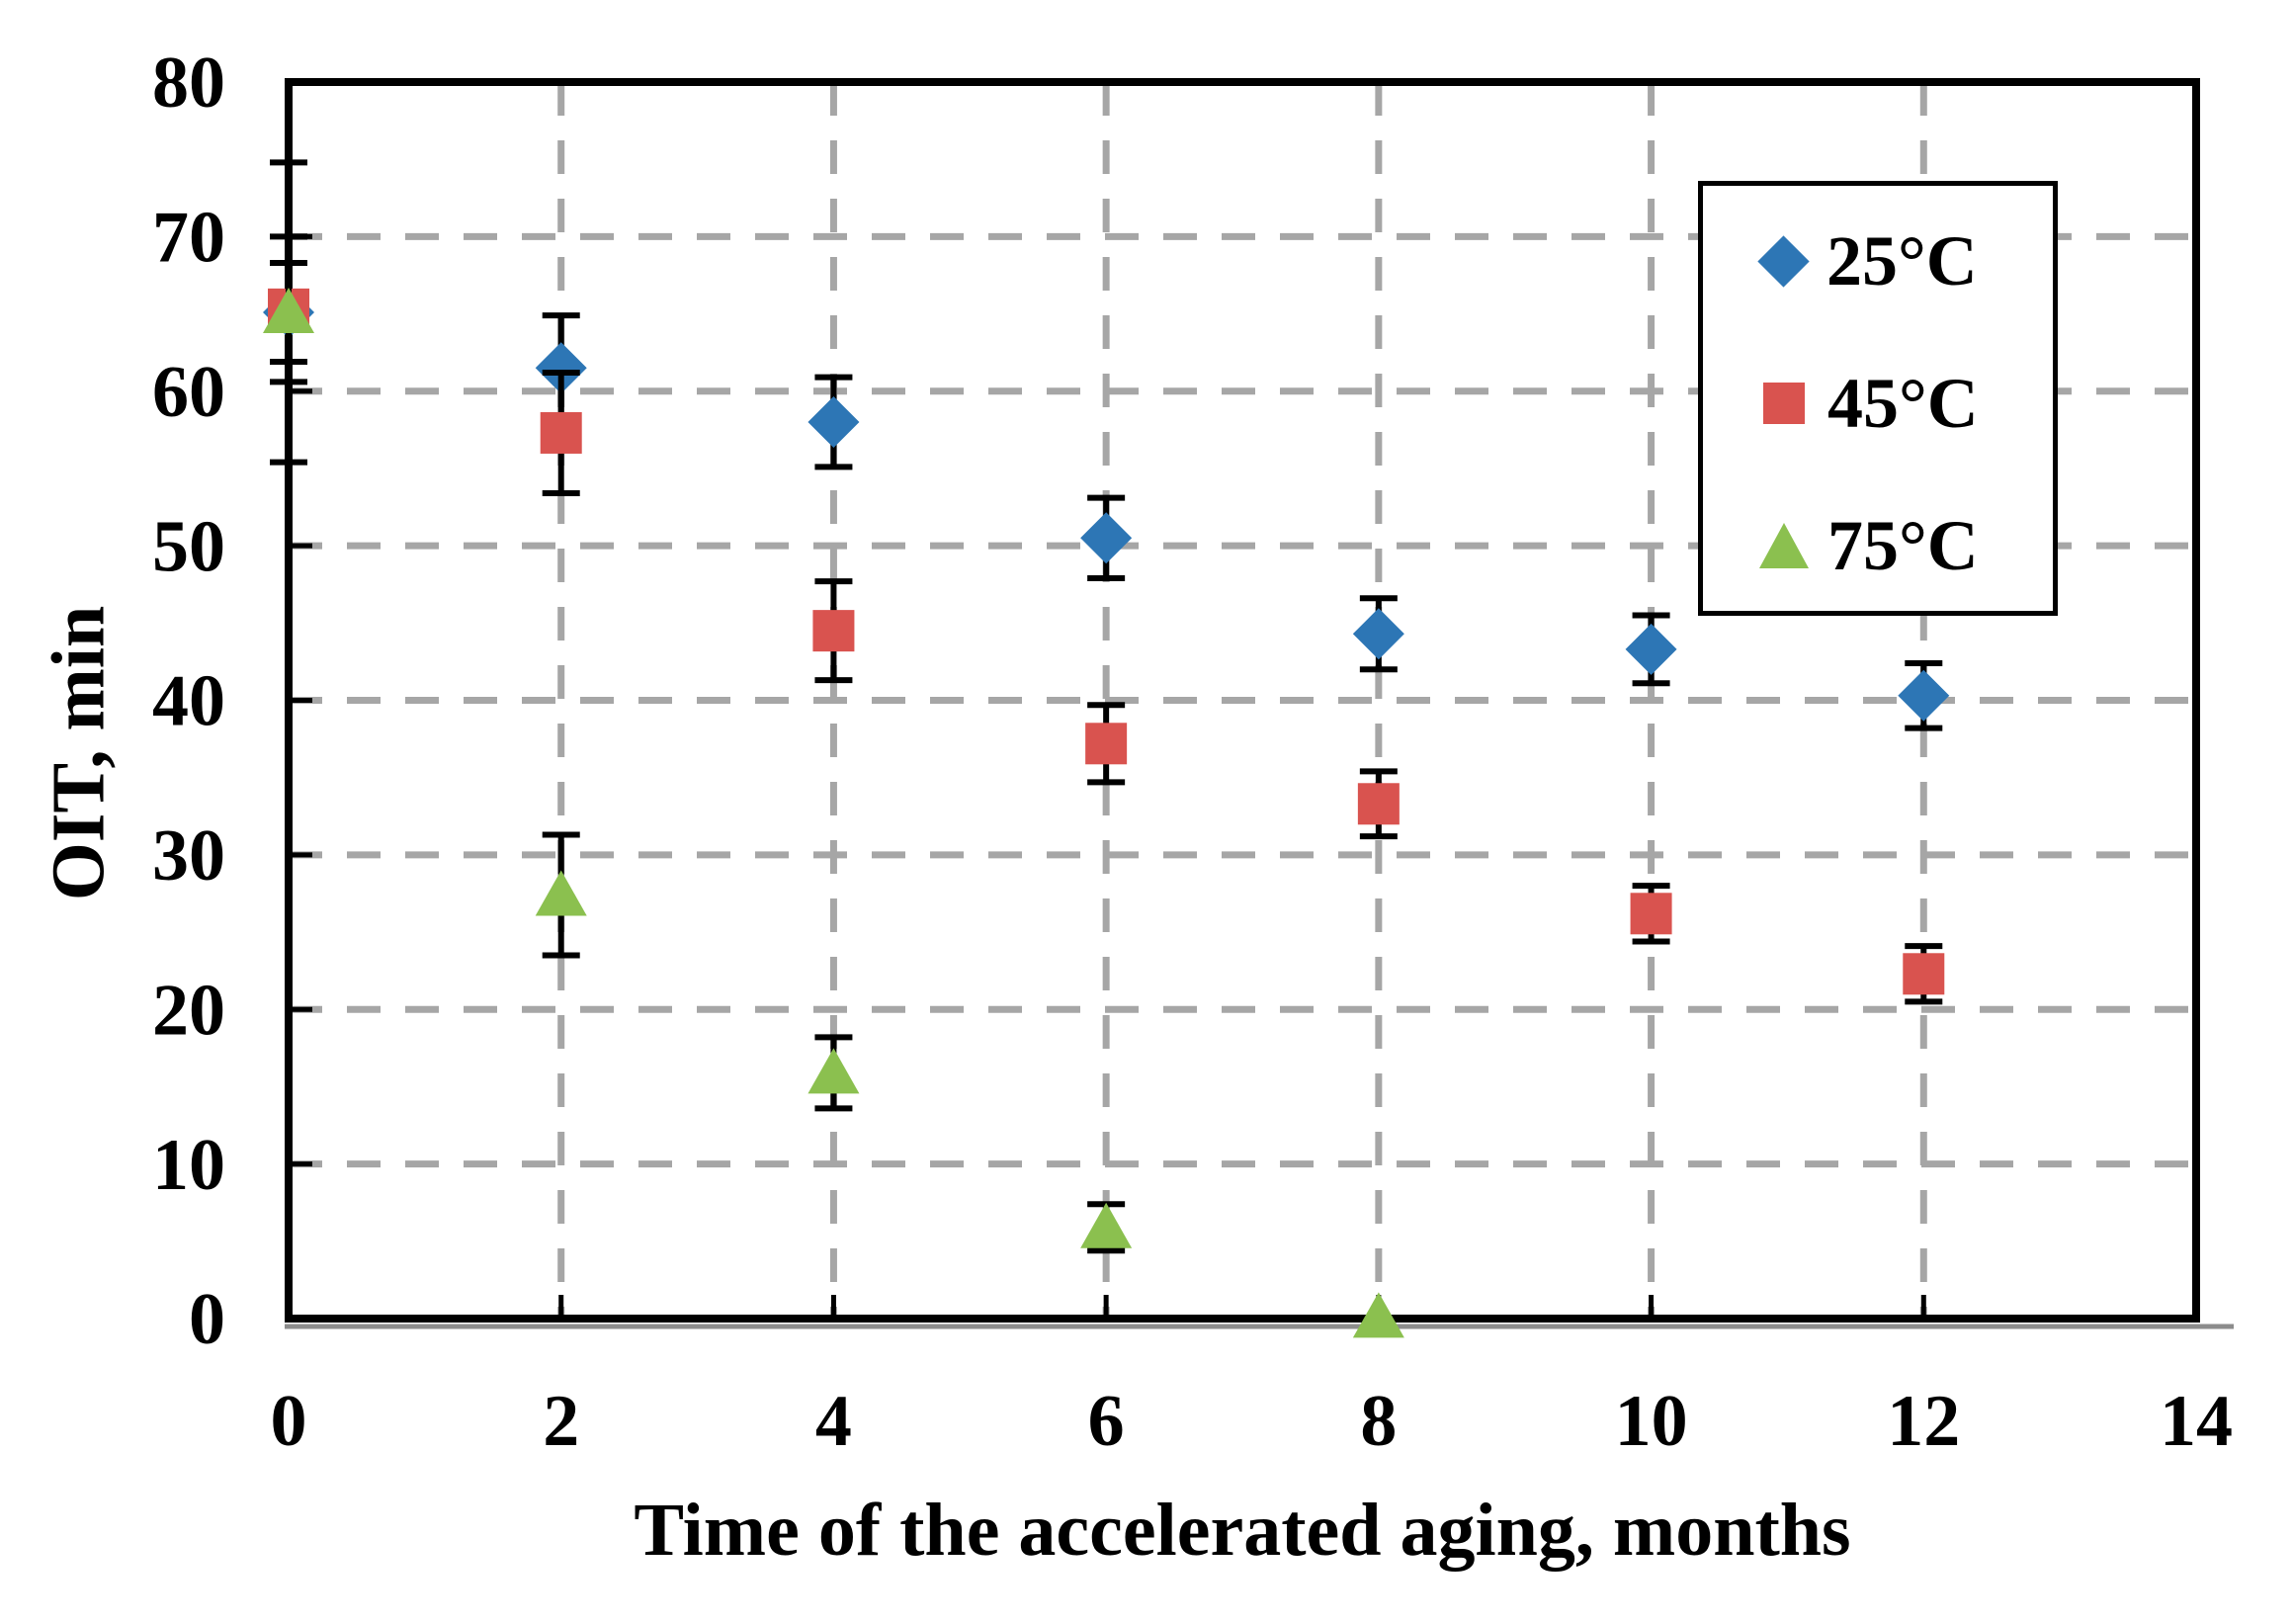 The image size is (2293, 1624). Describe the element at coordinates (188, 392) in the screenshot. I see `y-tick-label: 60` at that location.